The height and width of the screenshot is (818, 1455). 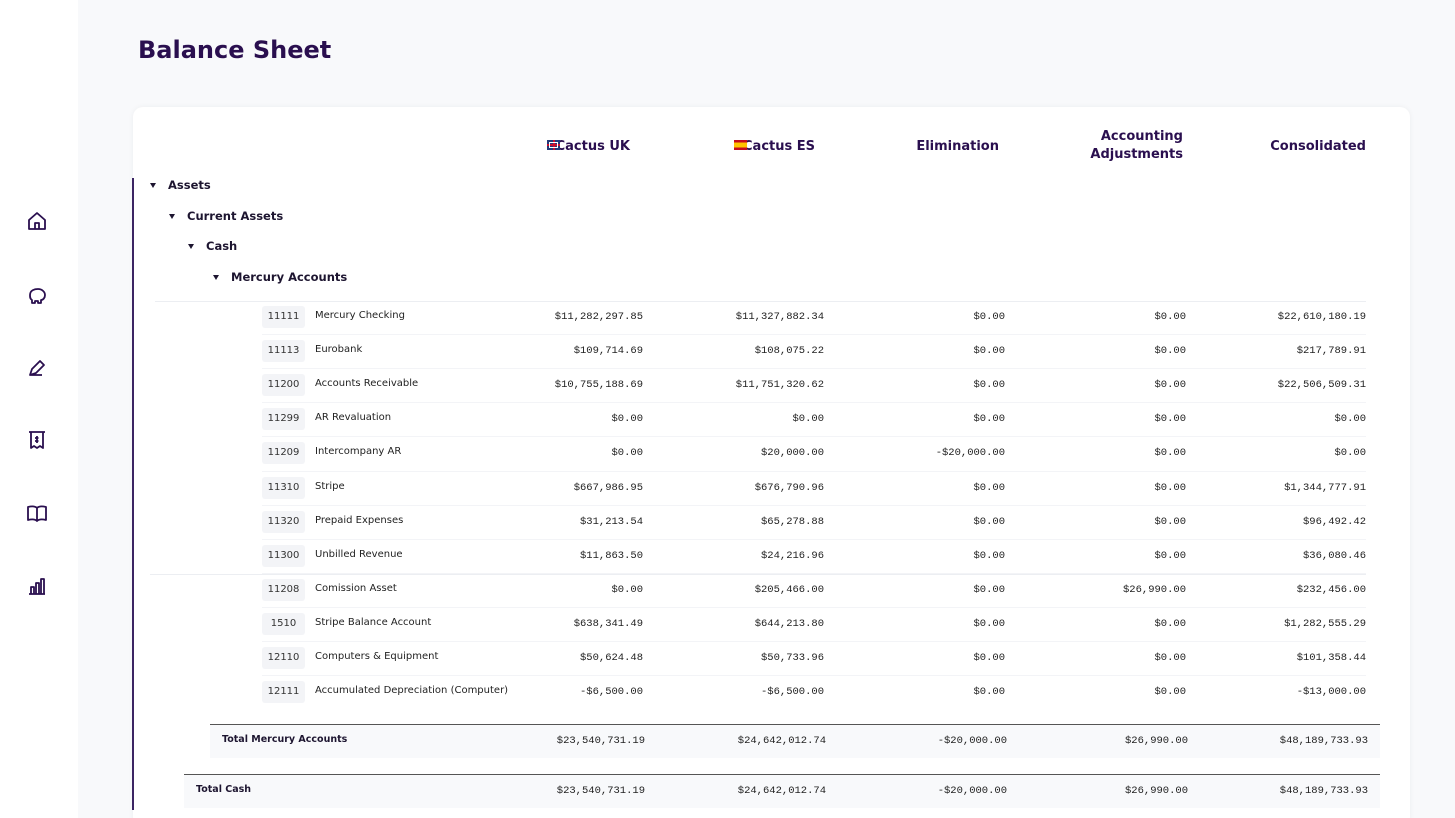 I want to click on account-name: Accounts Receivable, so click(x=367, y=384).